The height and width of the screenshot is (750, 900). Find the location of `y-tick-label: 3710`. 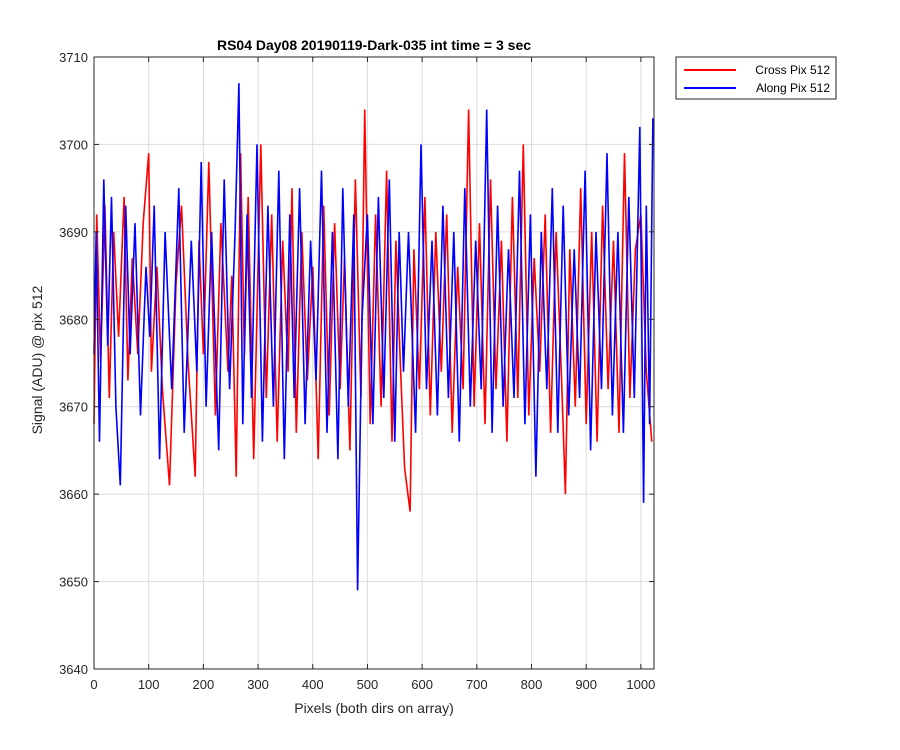

y-tick-label: 3710 is located at coordinates (73, 57).